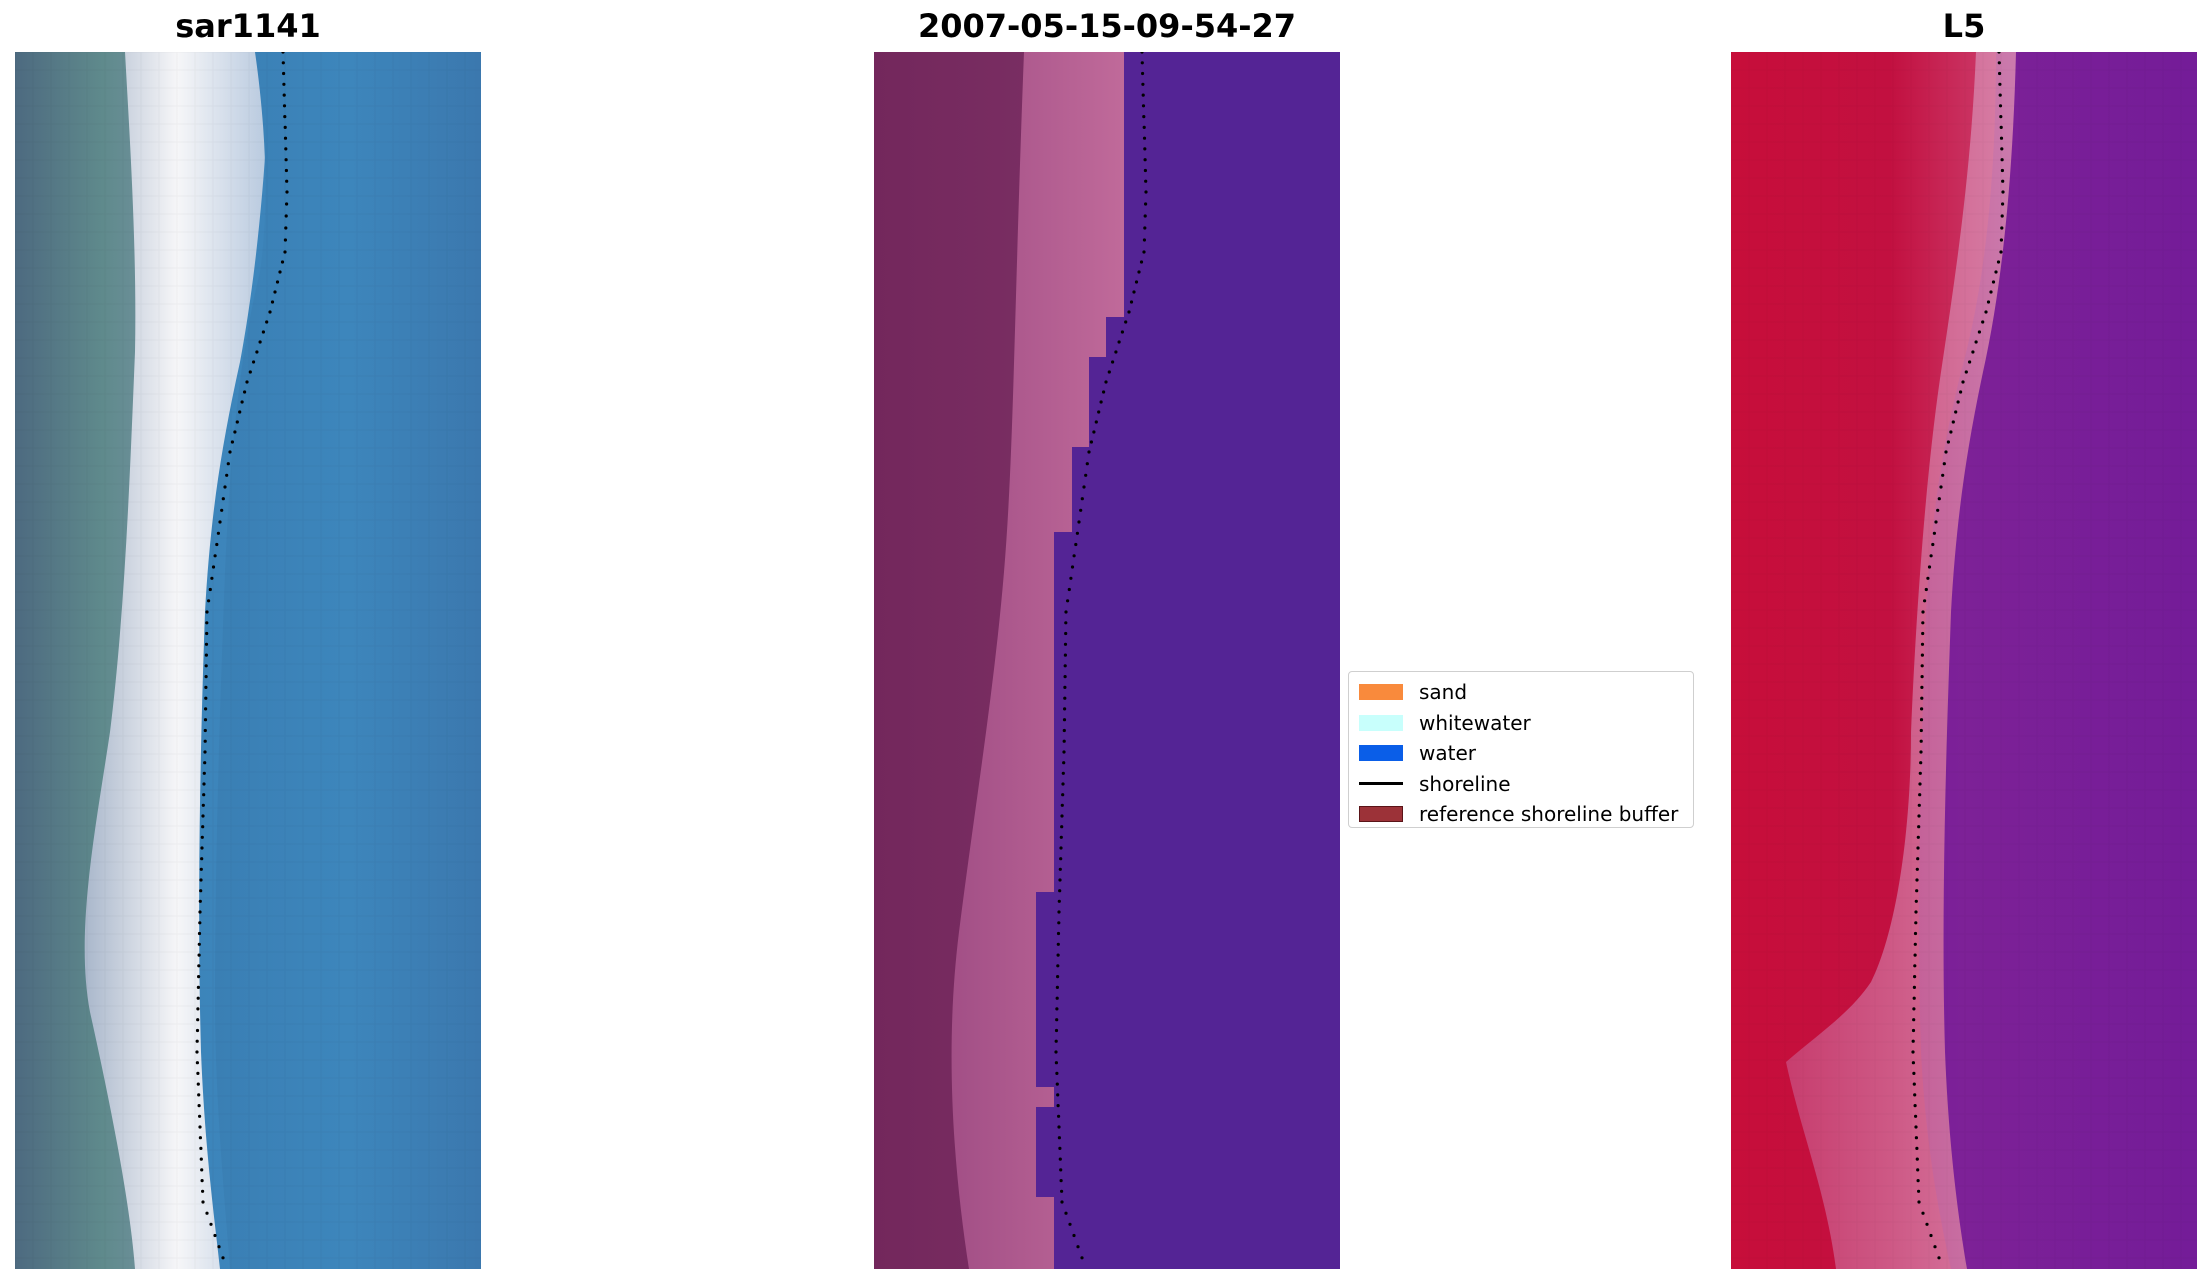 Image resolution: width=2209 pixels, height=1283 pixels. I want to click on legend-item-reference-shoreline-buffer: reference shoreline buffer, so click(1521, 814).